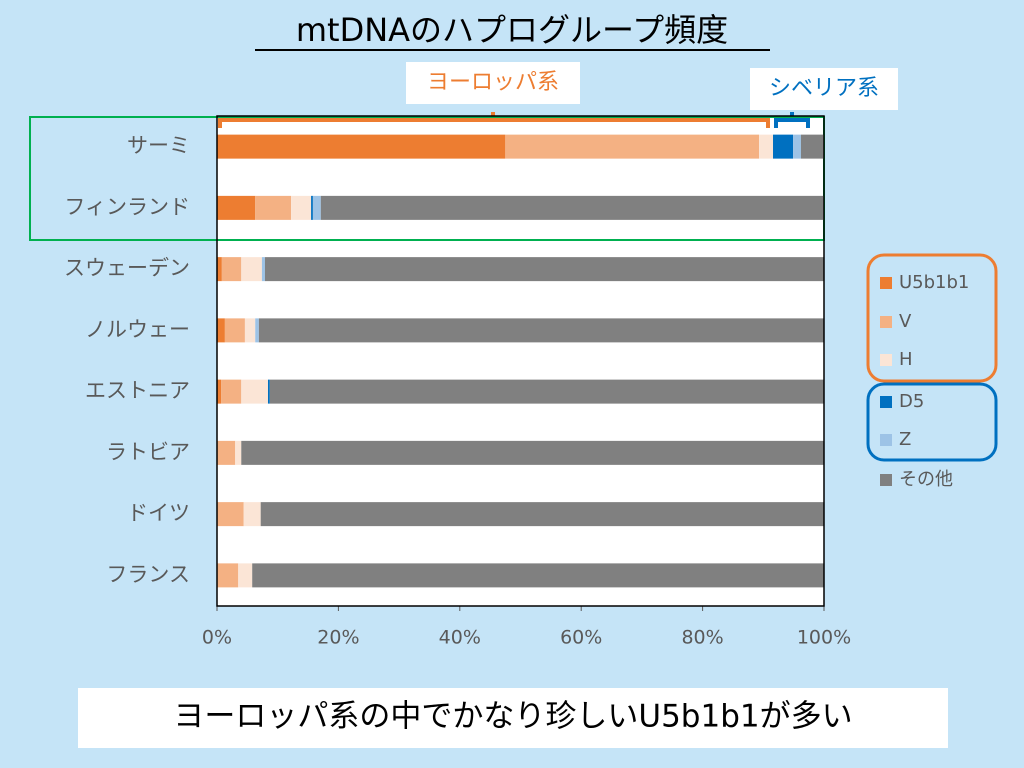  I want to click on caption-box, so click(513, 718).